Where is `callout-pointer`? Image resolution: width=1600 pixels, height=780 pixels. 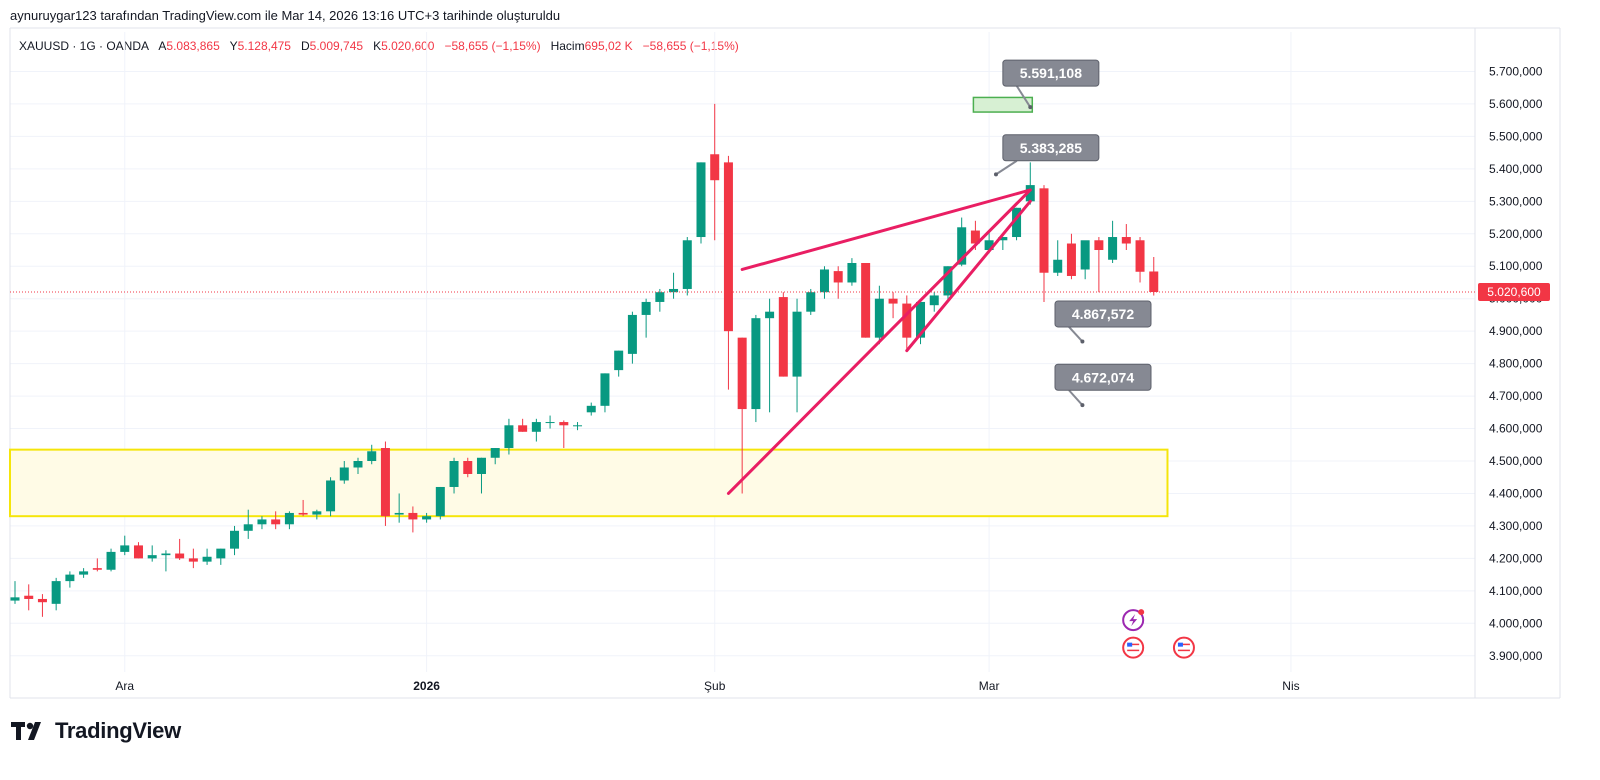 callout-pointer is located at coordinates (1006, 167).